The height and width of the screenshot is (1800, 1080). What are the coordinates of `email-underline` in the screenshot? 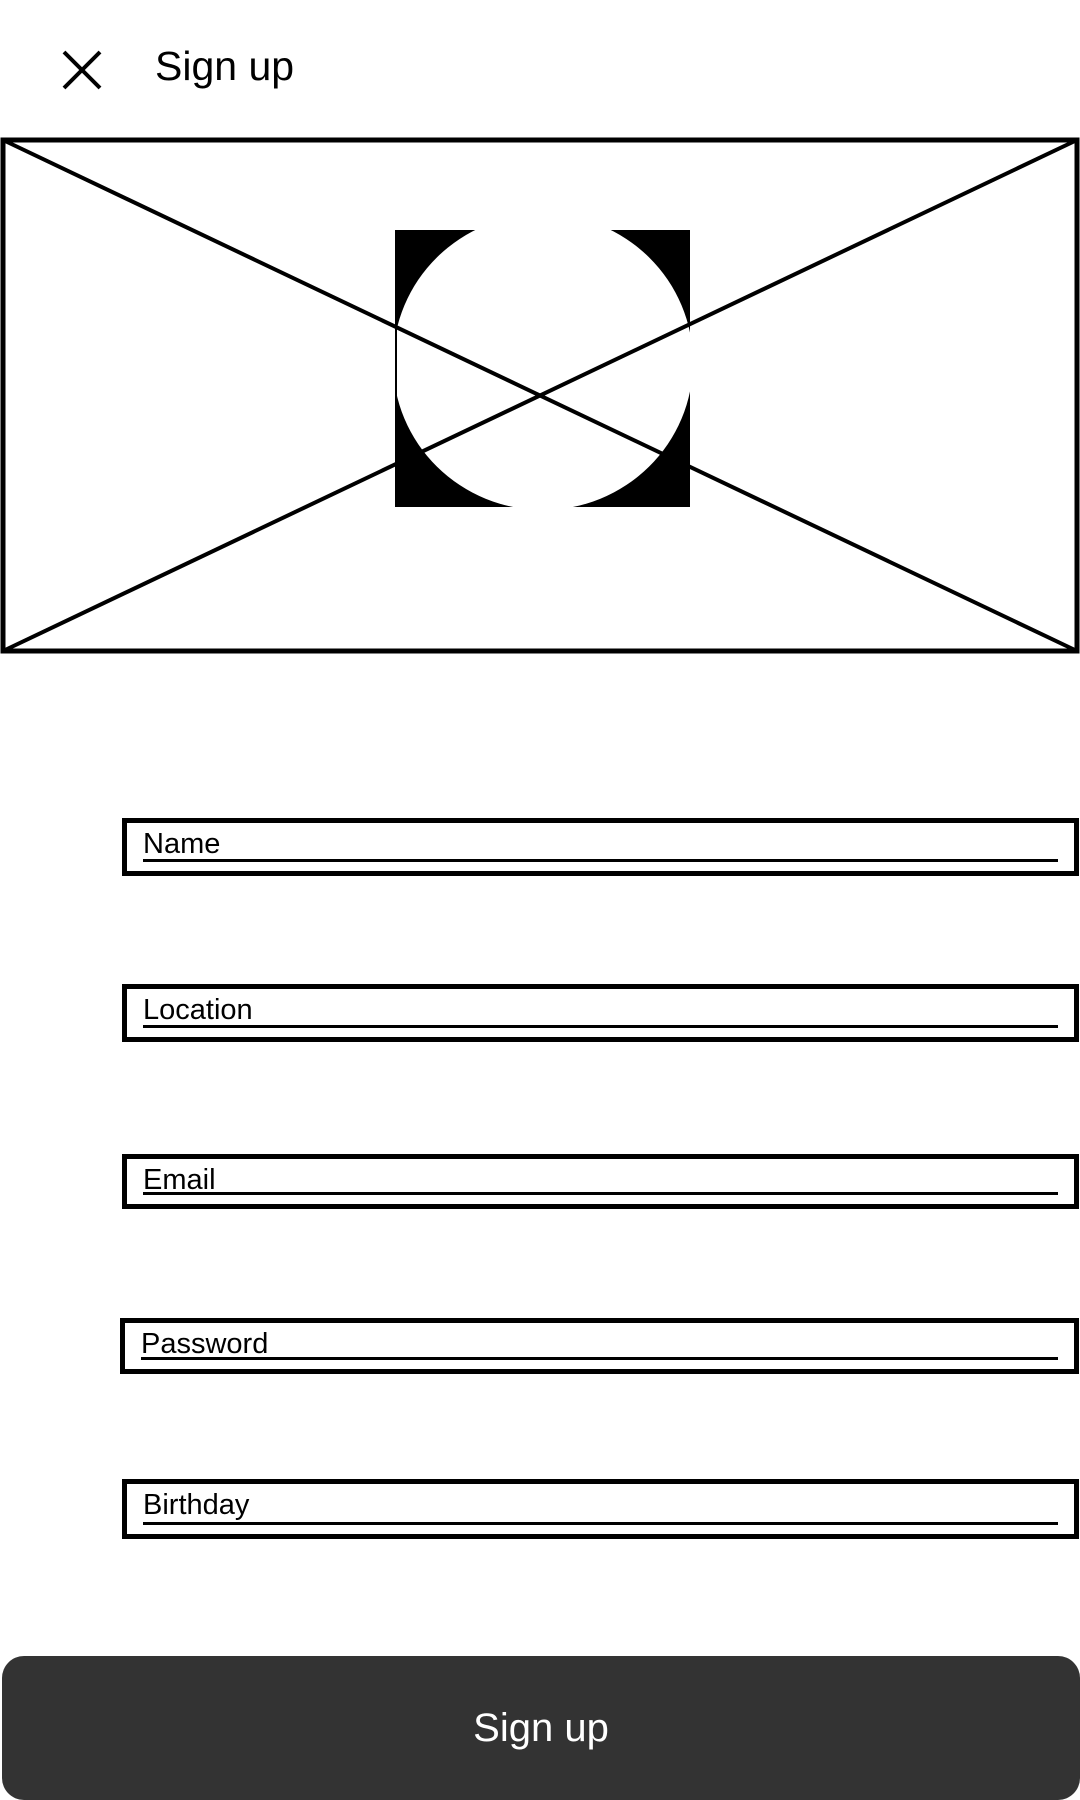 It's located at (600, 1193).